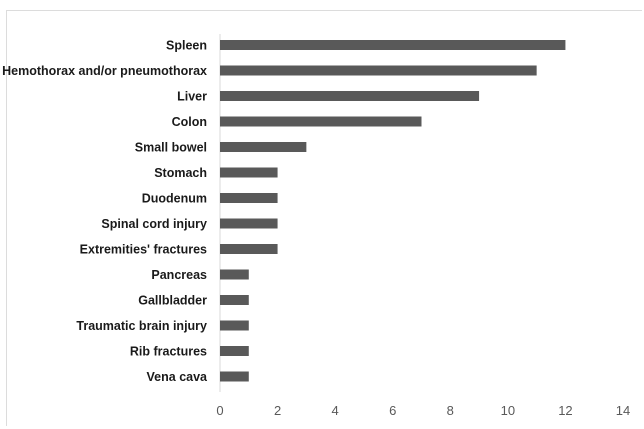 The height and width of the screenshot is (429, 644). Describe the element at coordinates (423, 410) in the screenshot. I see `x-tick-labels: 0 2 4 6 8 10 12 14` at that location.